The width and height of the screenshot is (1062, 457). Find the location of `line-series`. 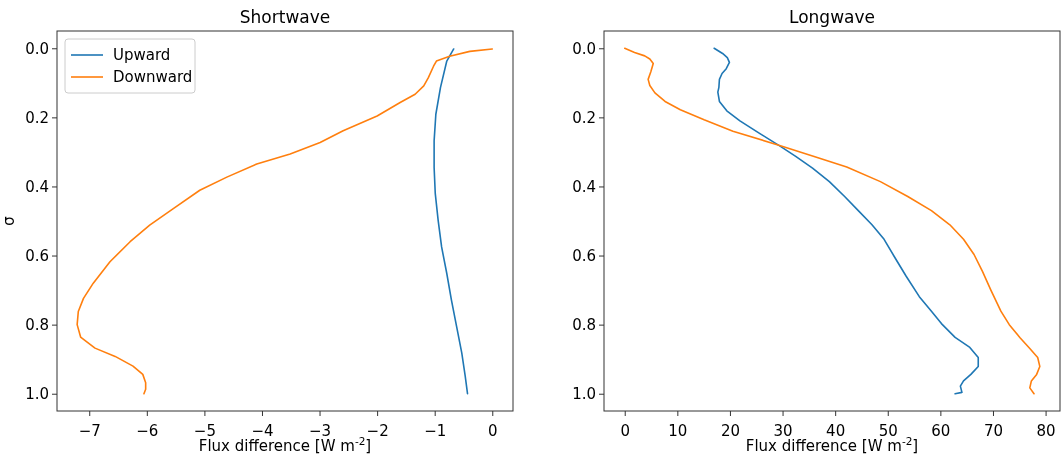

line-series is located at coordinates (451, 221).